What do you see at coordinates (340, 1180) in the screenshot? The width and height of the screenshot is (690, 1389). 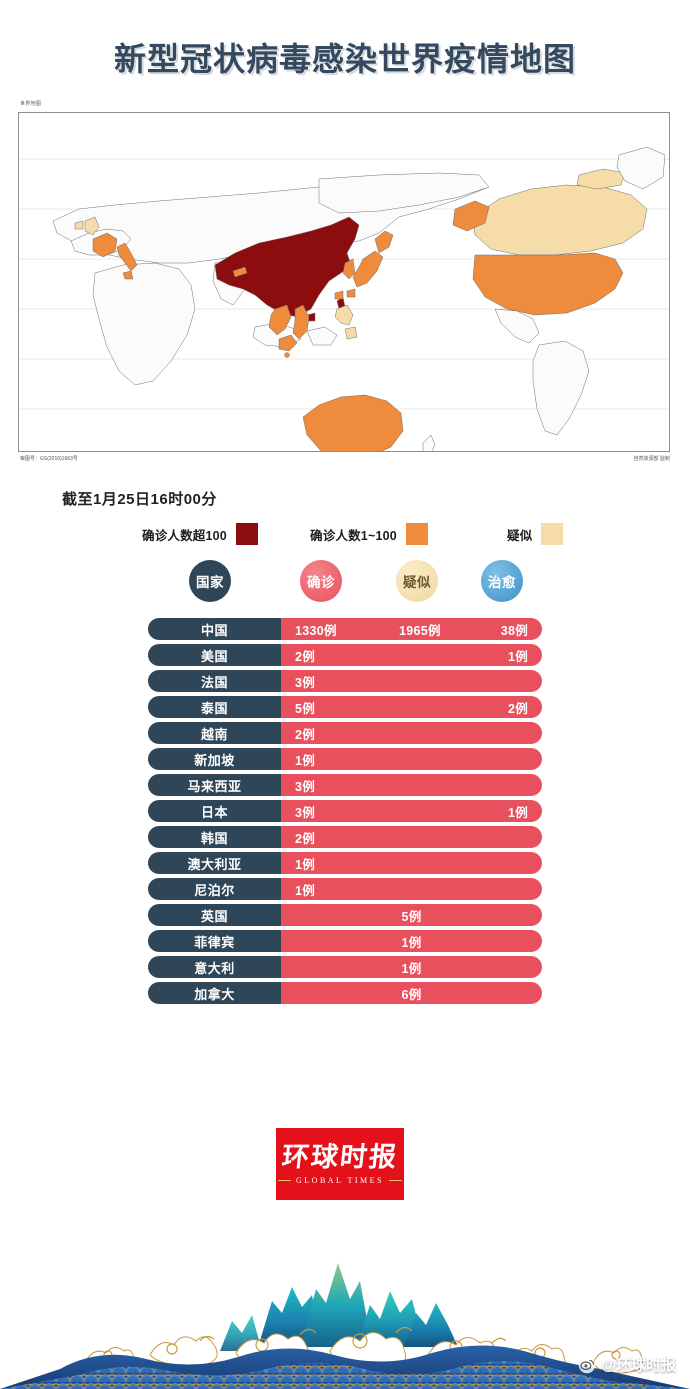 I see `logo-english-name: GLOBAL TIMES` at bounding box center [340, 1180].